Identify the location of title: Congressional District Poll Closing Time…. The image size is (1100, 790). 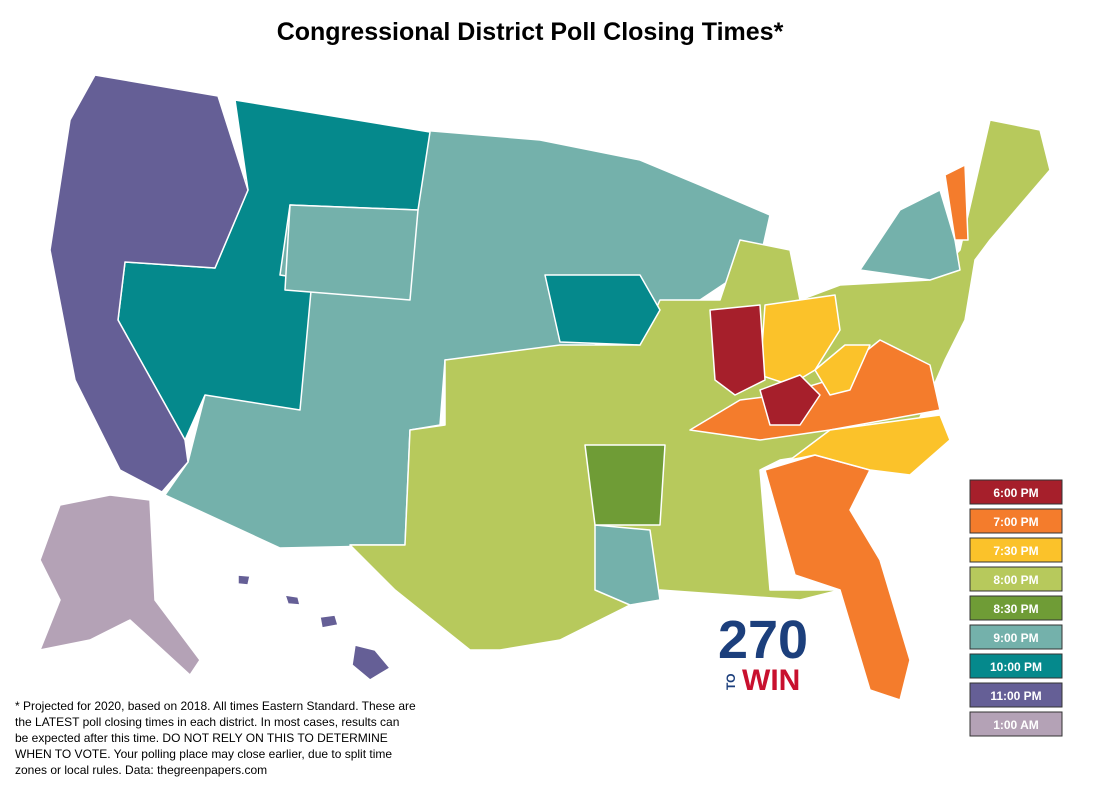
(530, 32).